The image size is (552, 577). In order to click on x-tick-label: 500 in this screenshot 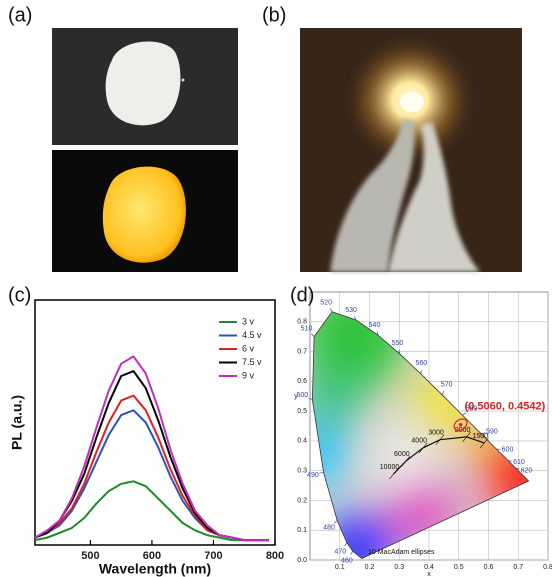, I will do `click(90, 556)`.